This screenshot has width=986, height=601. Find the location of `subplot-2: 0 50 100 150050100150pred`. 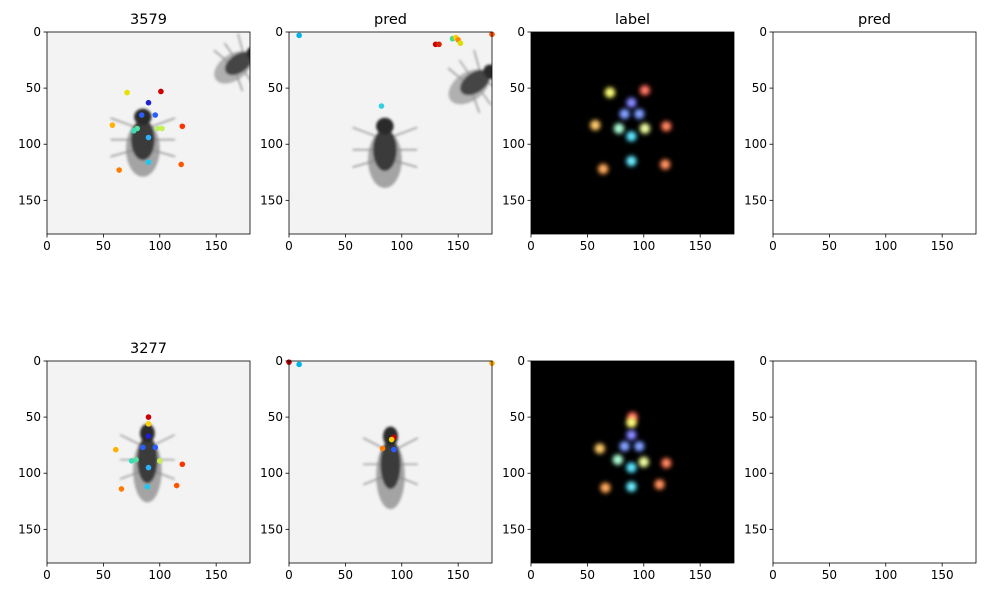

subplot-2: 0 50 100 150050100150pred is located at coordinates (385, 132).